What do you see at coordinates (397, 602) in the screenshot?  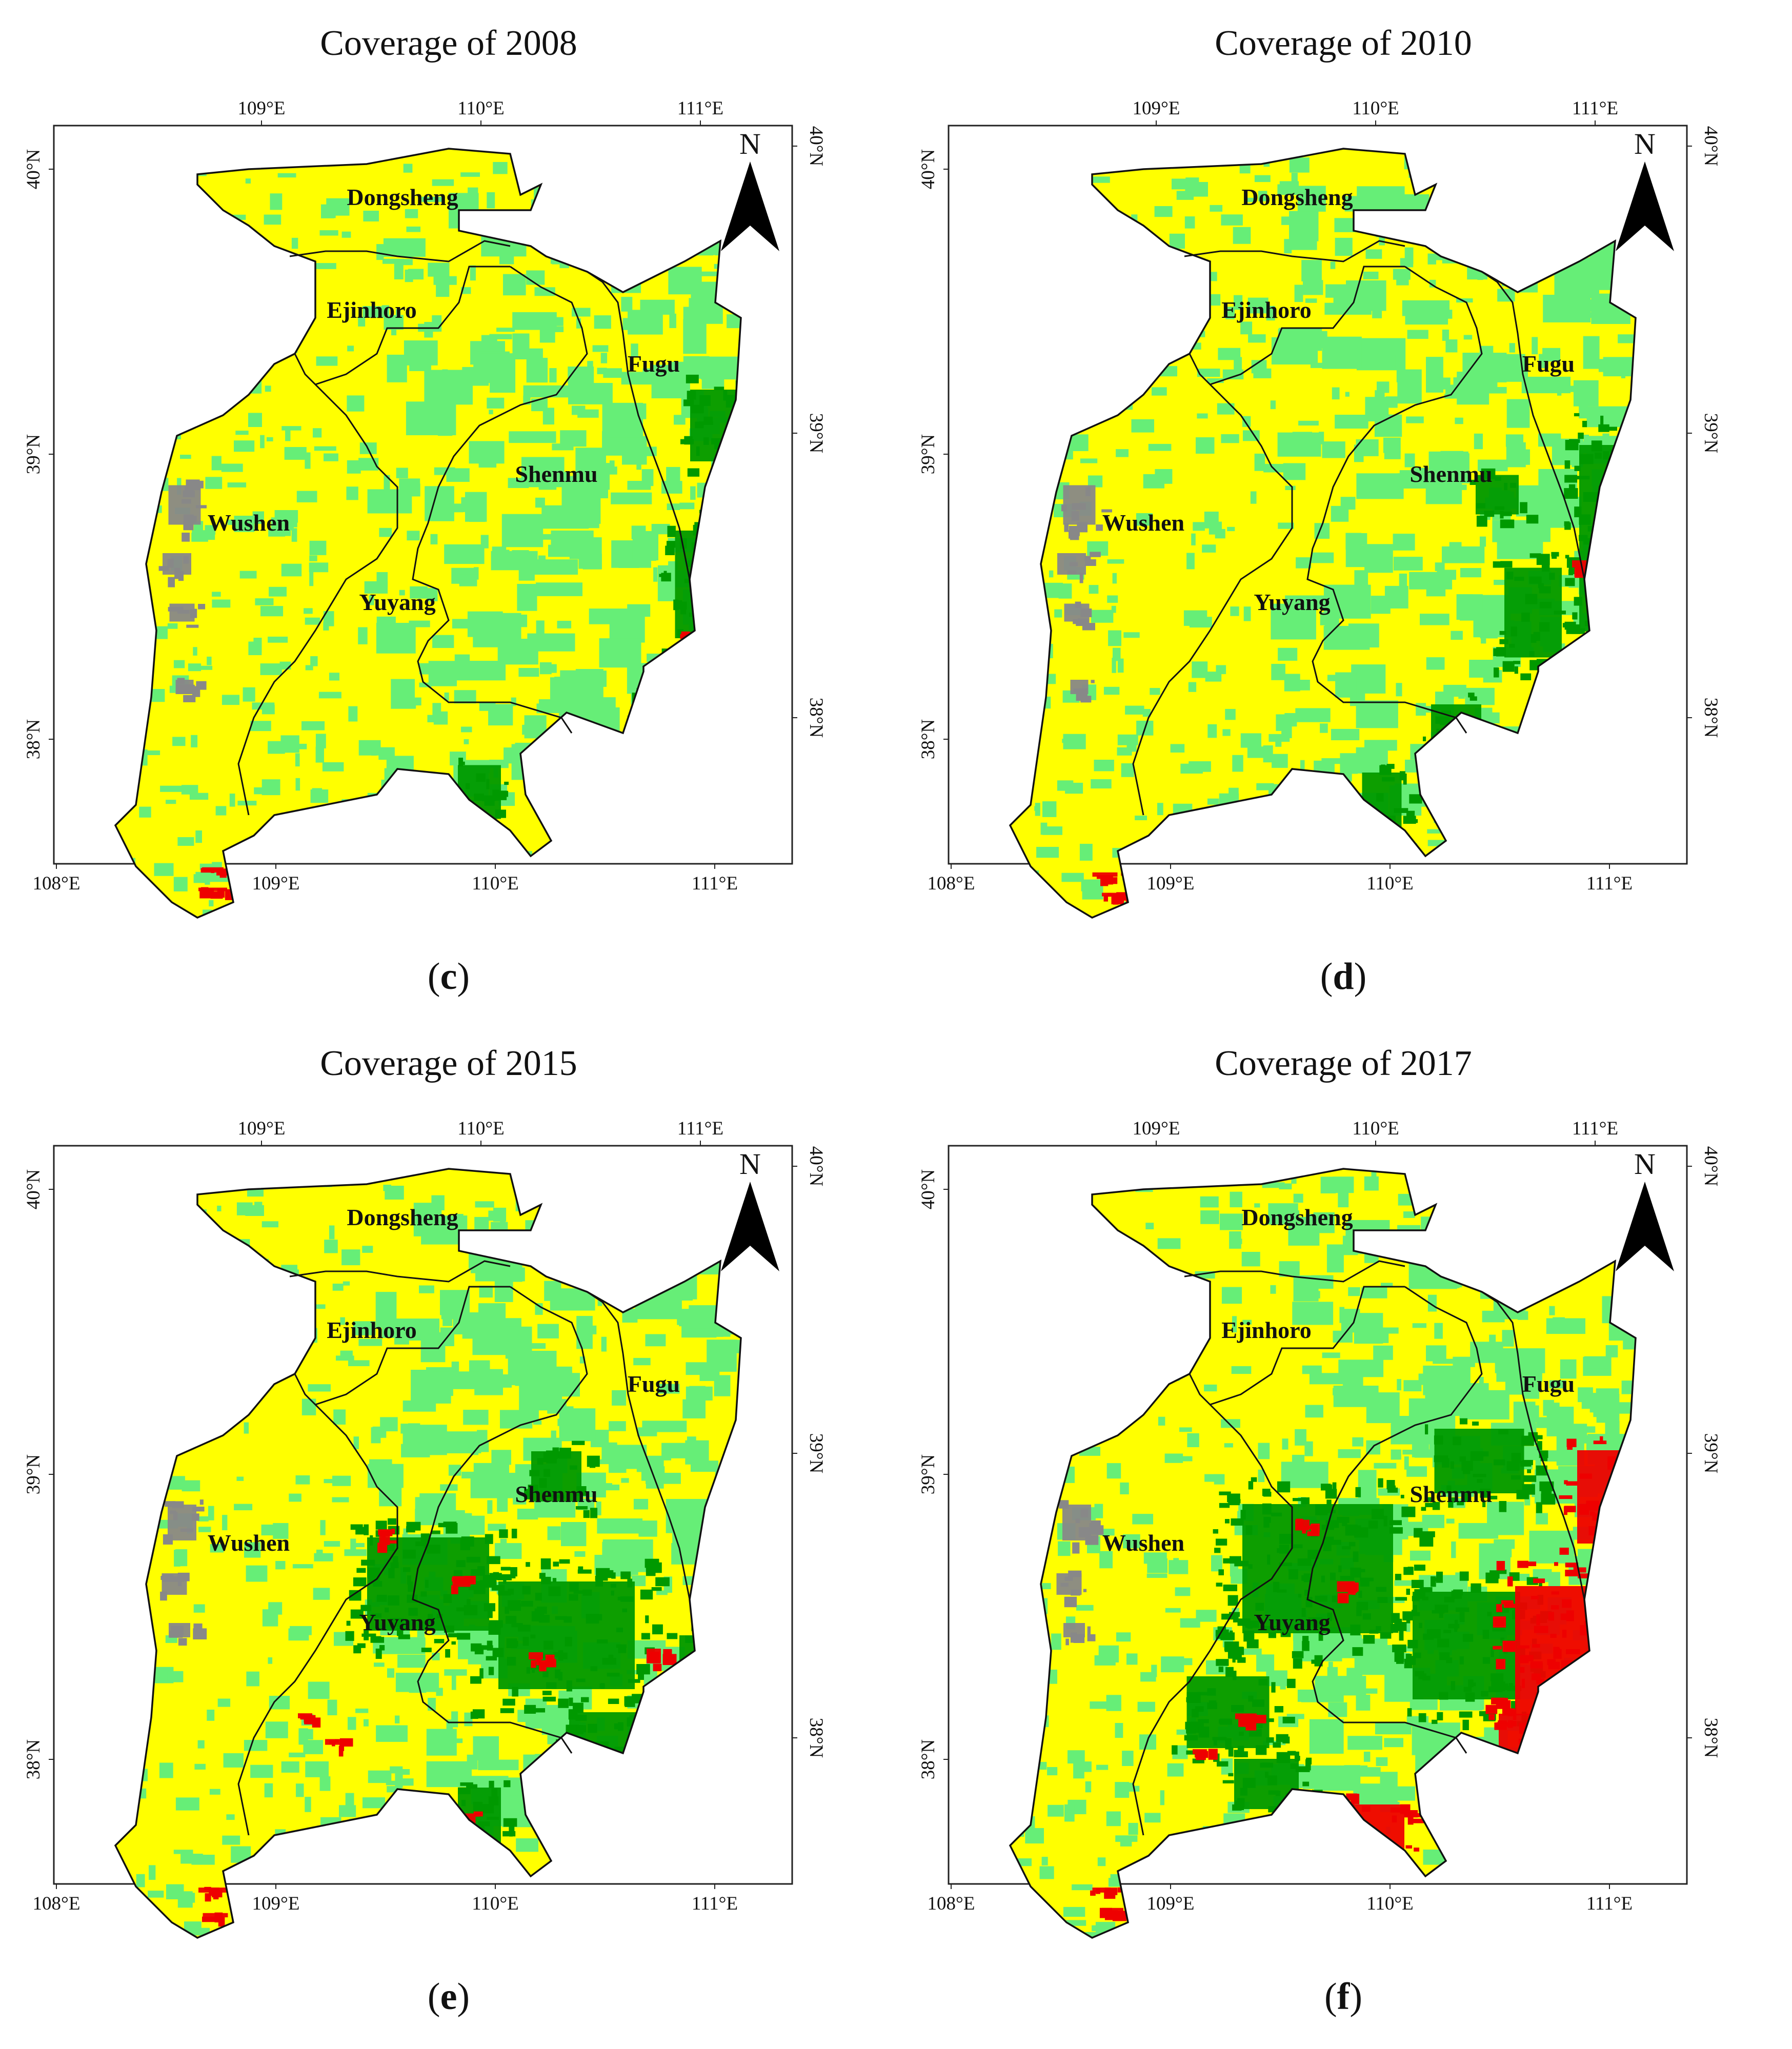 I see `region-label: Yuyang` at bounding box center [397, 602].